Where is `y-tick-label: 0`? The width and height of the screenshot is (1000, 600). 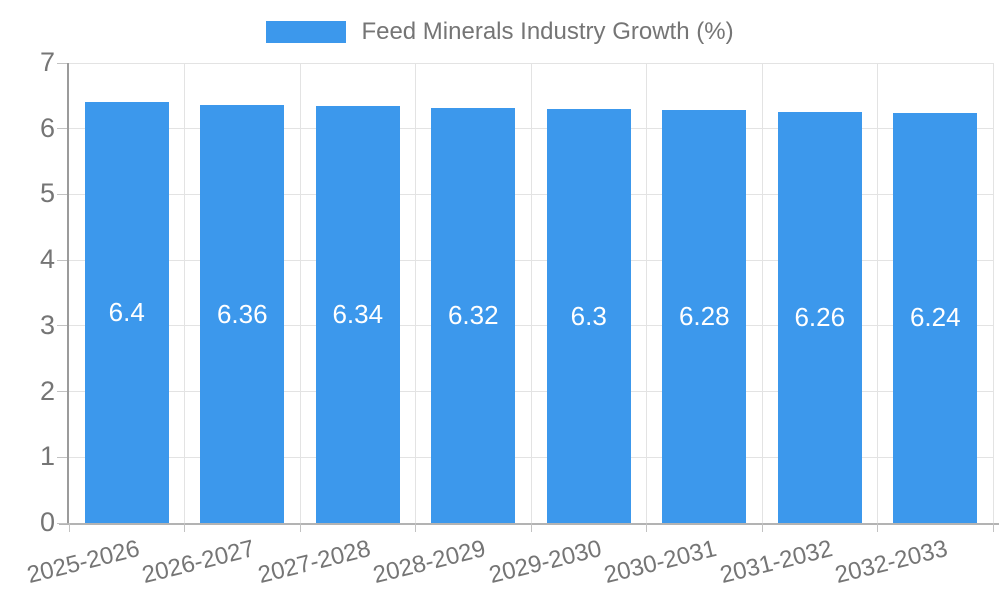 y-tick-label: 0 is located at coordinates (47, 521).